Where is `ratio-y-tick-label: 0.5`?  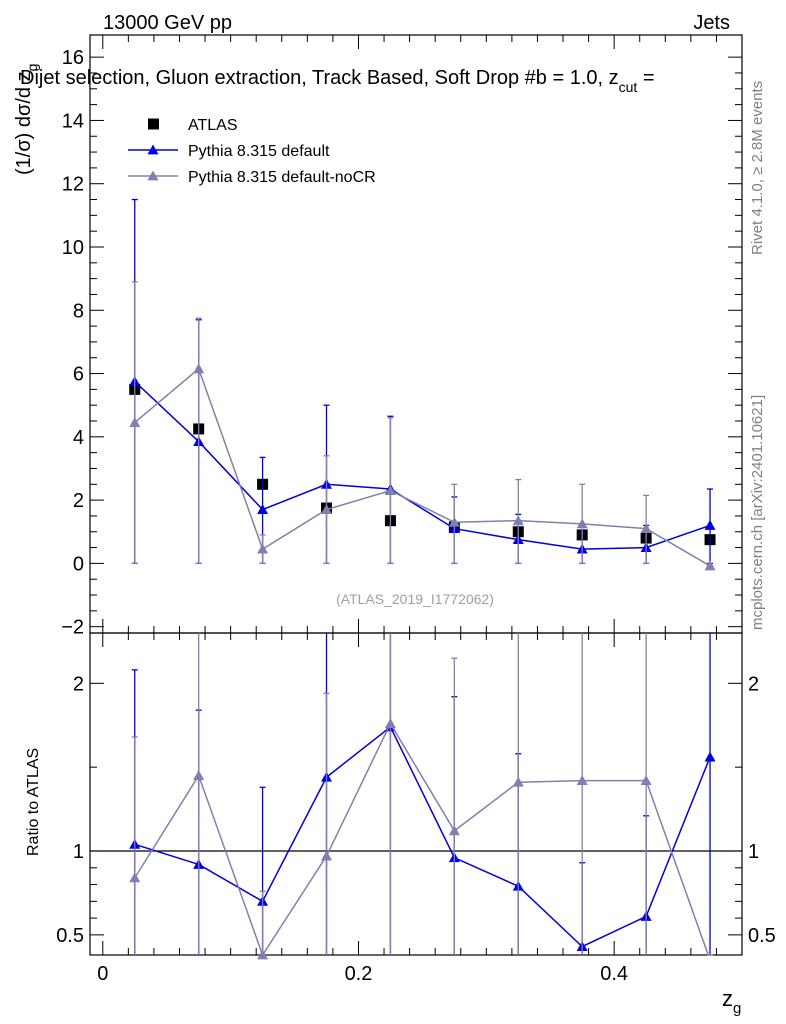
ratio-y-tick-label: 0.5 is located at coordinates (70, 936).